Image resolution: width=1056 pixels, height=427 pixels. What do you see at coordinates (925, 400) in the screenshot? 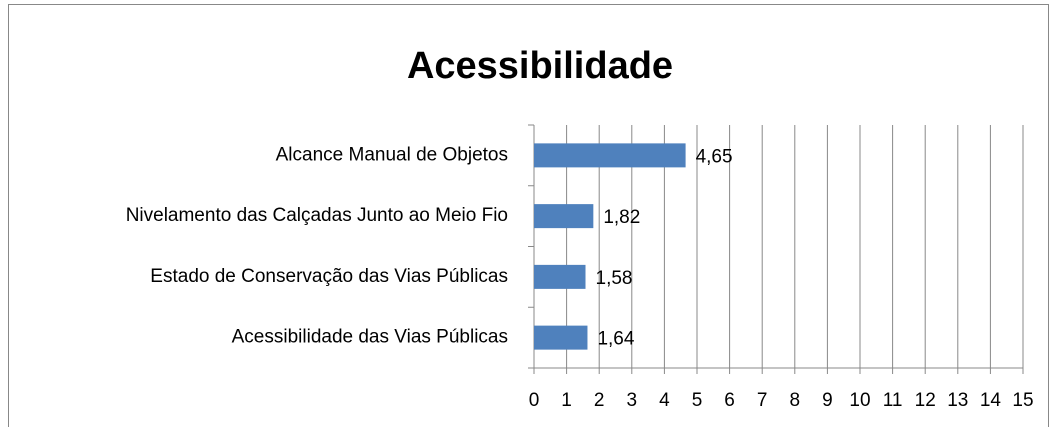
I see `x-tick-label: 12` at bounding box center [925, 400].